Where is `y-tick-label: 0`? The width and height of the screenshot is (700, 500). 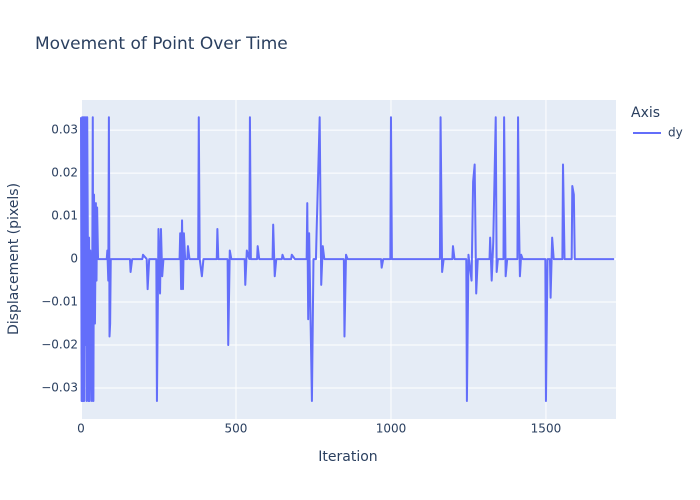
y-tick-label: 0 is located at coordinates (74, 259).